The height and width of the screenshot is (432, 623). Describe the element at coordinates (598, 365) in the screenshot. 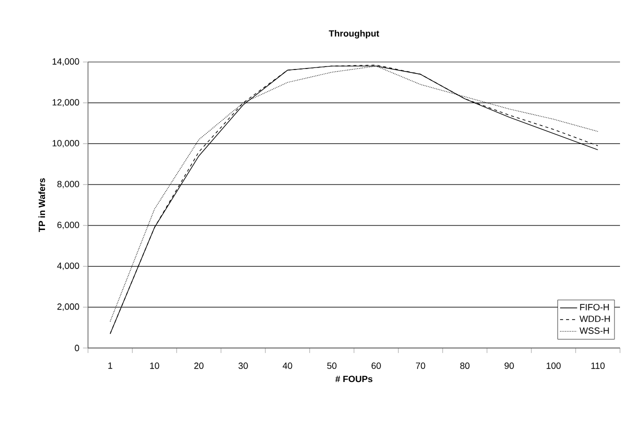

I see `x-tick-label: 110` at that location.